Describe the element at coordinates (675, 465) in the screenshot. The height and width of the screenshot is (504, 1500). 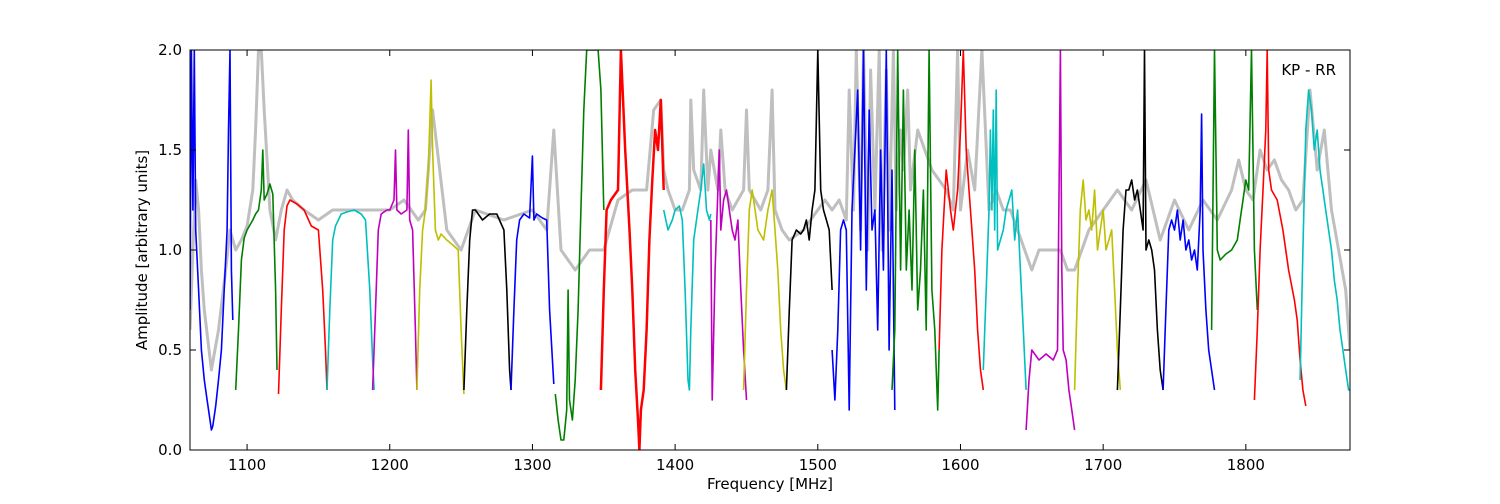
I see `x-tick-label: 1400` at that location.